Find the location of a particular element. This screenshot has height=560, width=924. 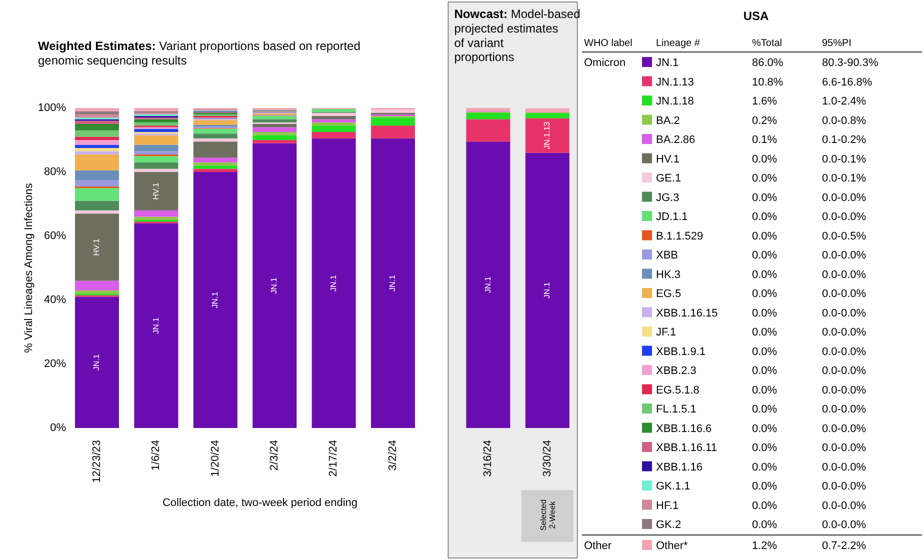

text: 0.2% is located at coordinates (765, 120).